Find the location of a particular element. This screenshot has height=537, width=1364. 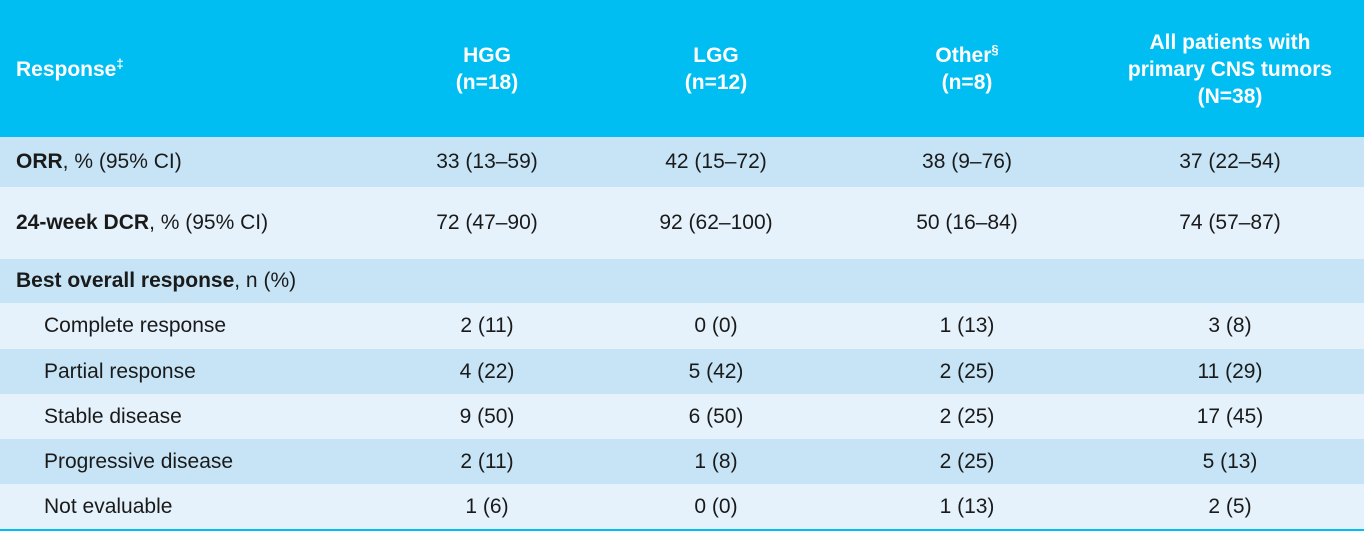

header-response: Response‡ is located at coordinates (70, 68).